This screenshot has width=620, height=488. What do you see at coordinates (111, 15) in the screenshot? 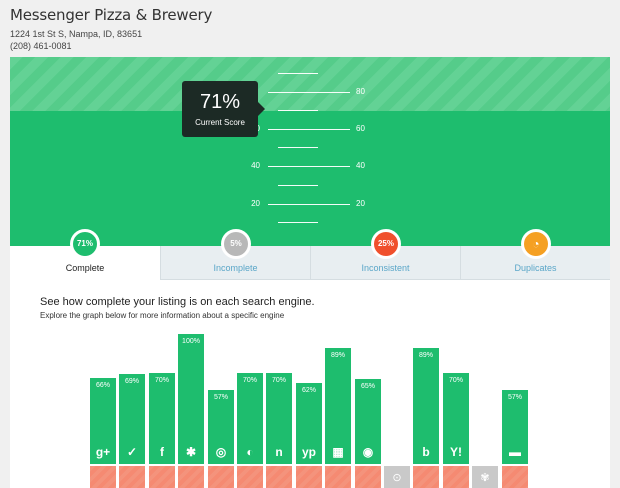
I see `business-name: Messenger Pizza & Brewery` at bounding box center [111, 15].